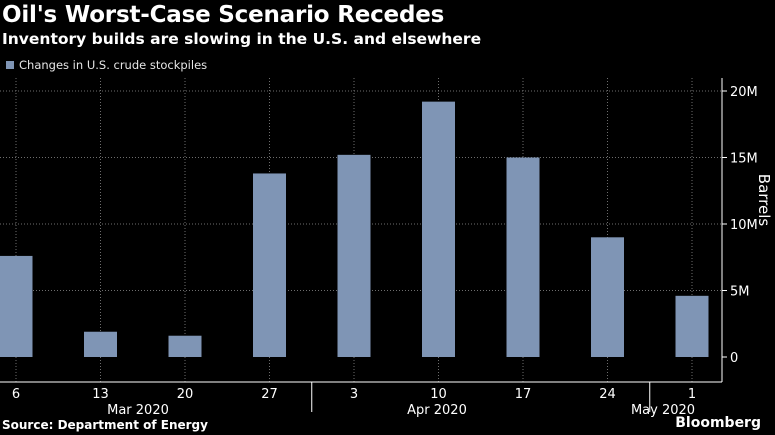 This screenshot has height=435, width=775. Describe the element at coordinates (744, 225) in the screenshot. I see `y-tick-label: 10M` at that location.